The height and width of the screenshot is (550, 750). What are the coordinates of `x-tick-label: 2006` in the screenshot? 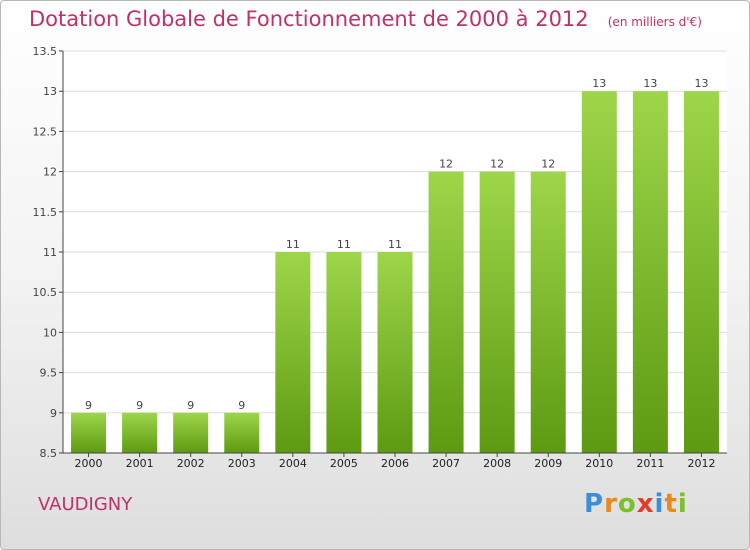 It's located at (395, 463).